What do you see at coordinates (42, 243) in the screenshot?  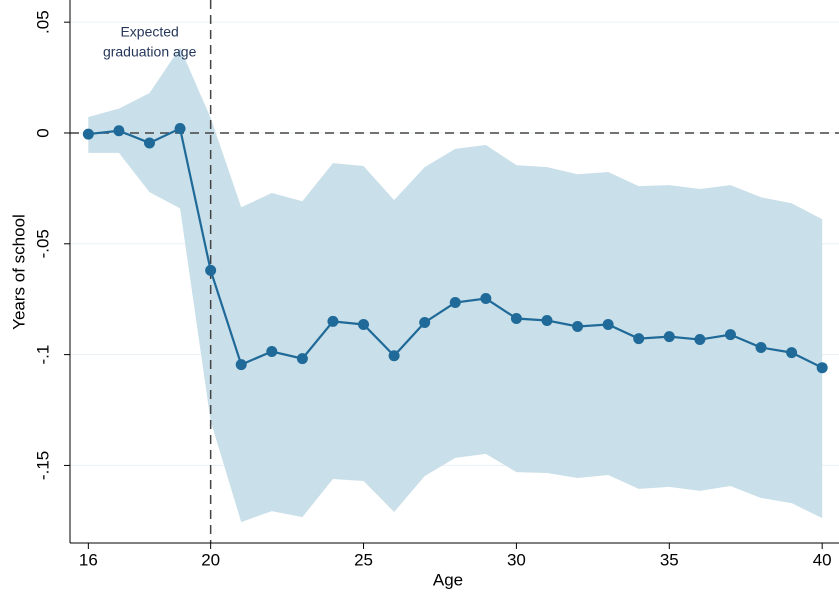 I see `y-tick-label: -.05` at bounding box center [42, 243].